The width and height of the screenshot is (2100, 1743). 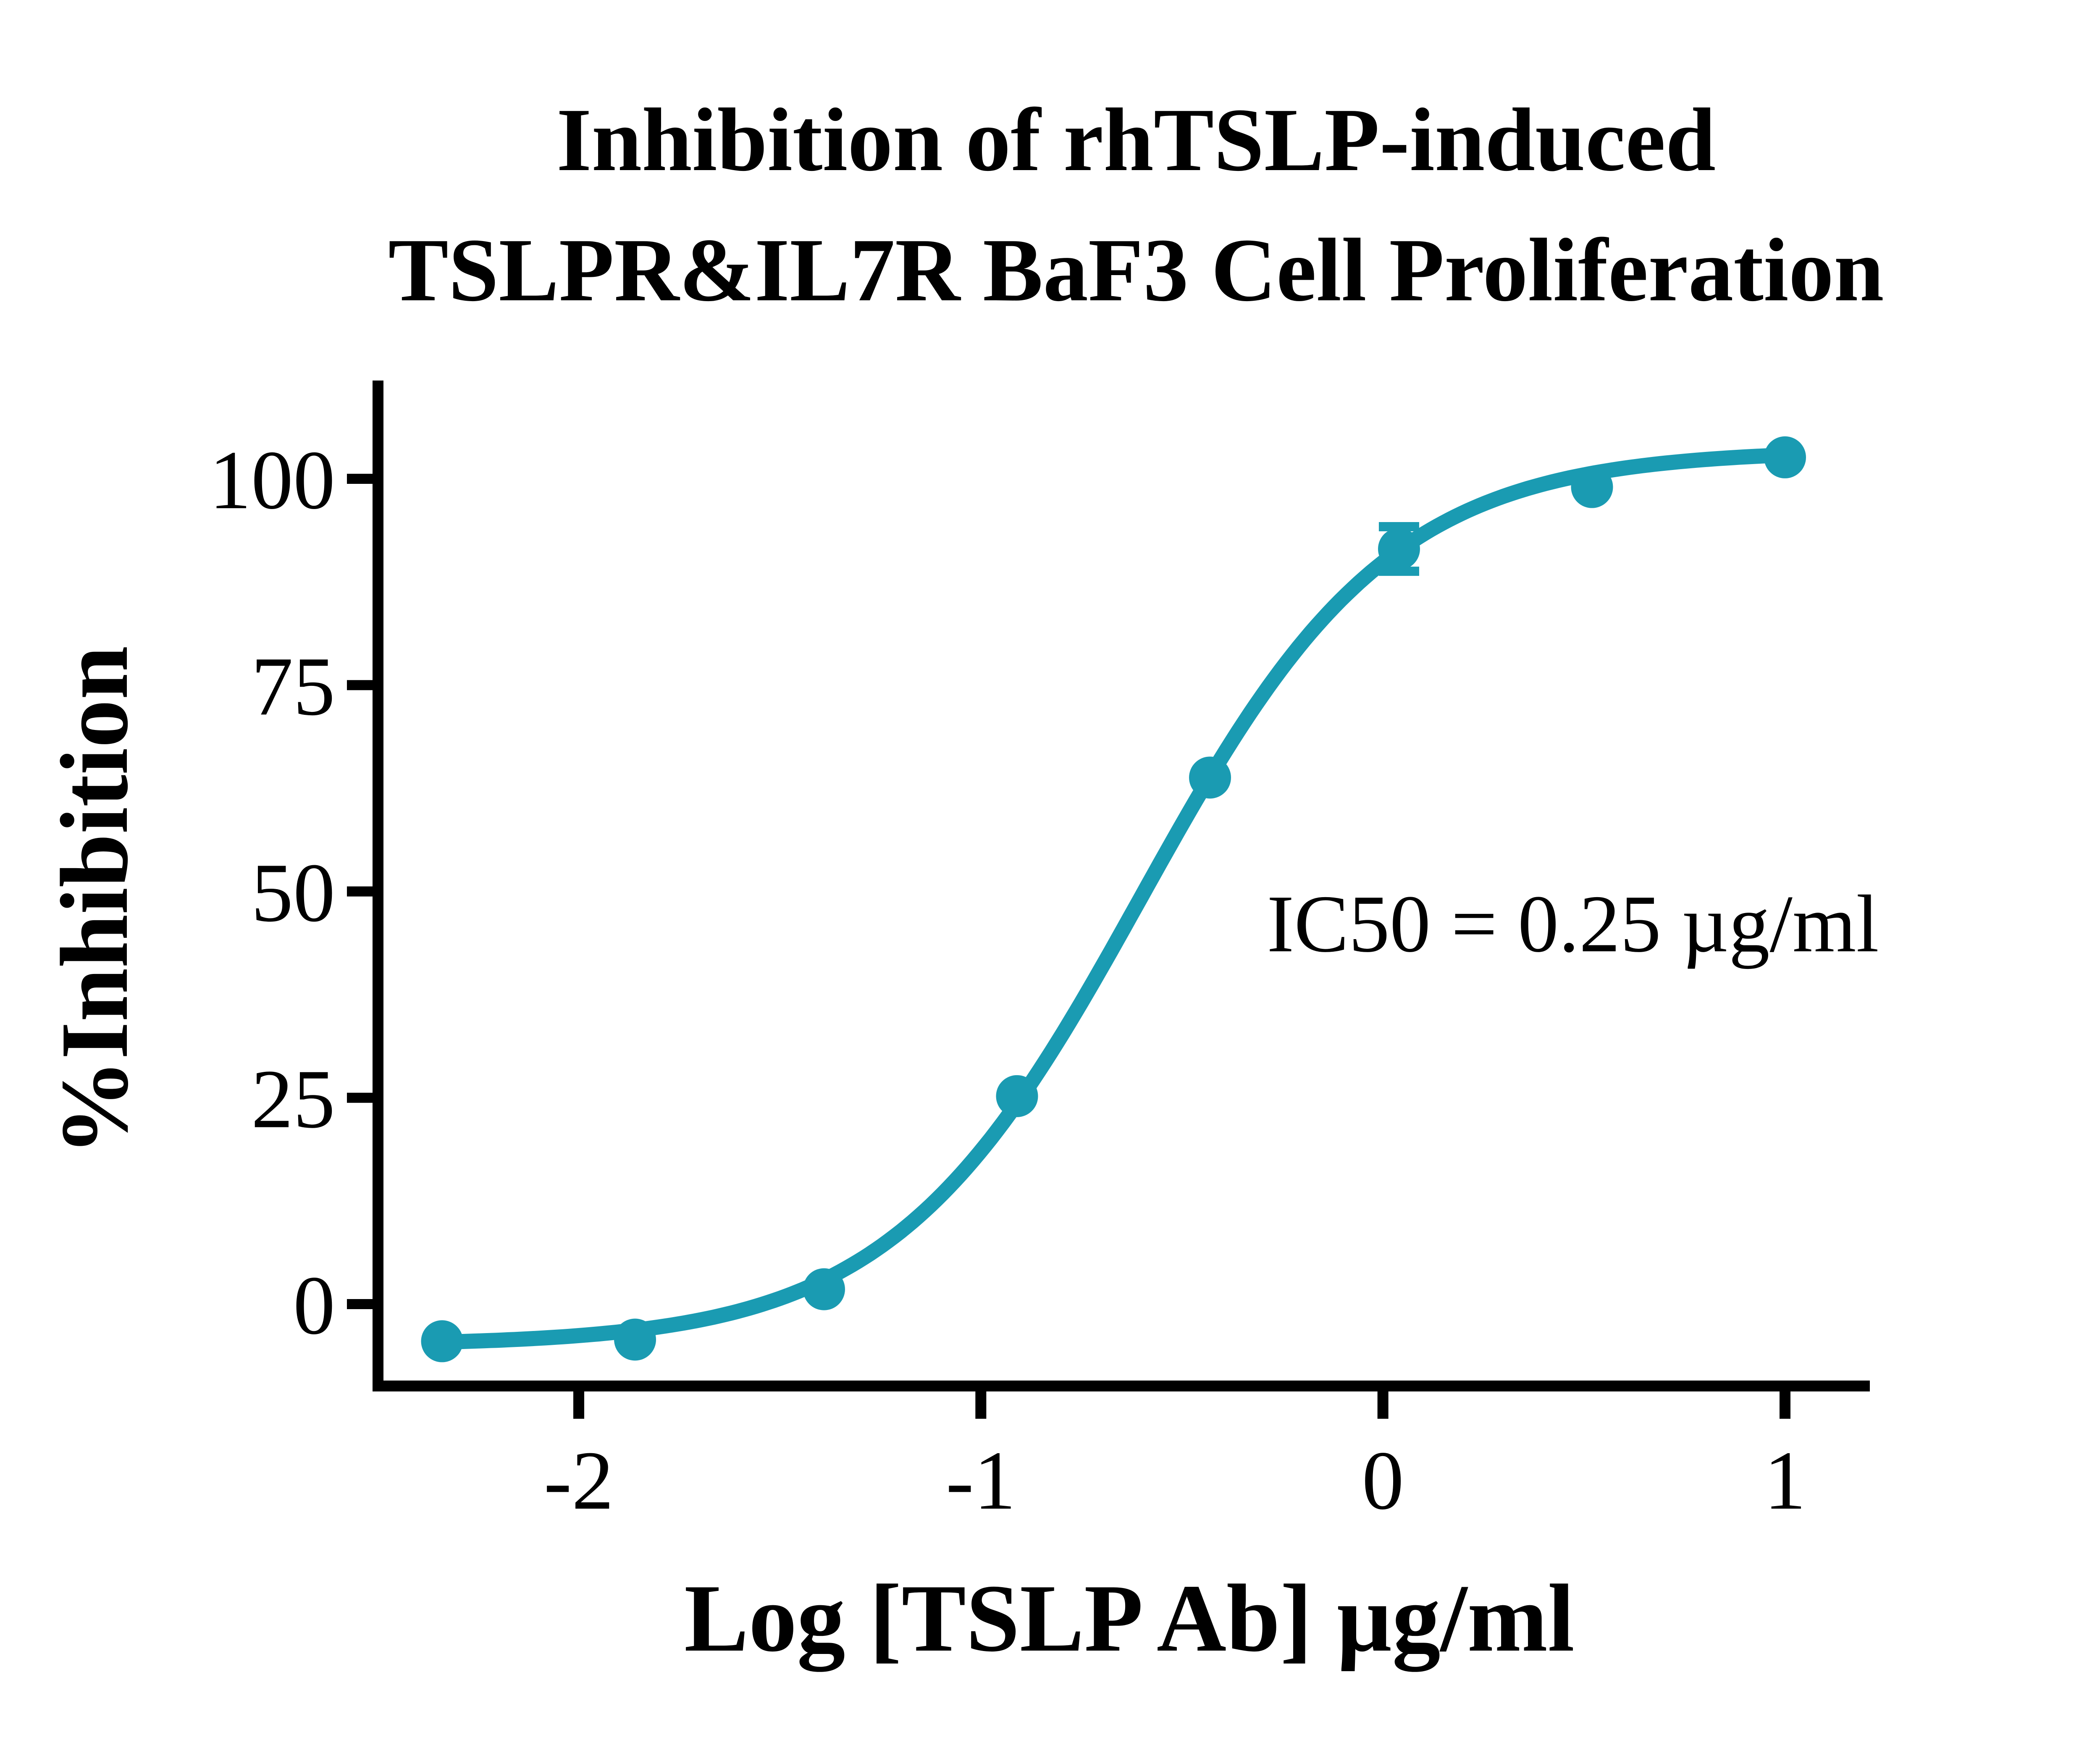 I want to click on y-tick-label: 75, so click(x=293, y=686).